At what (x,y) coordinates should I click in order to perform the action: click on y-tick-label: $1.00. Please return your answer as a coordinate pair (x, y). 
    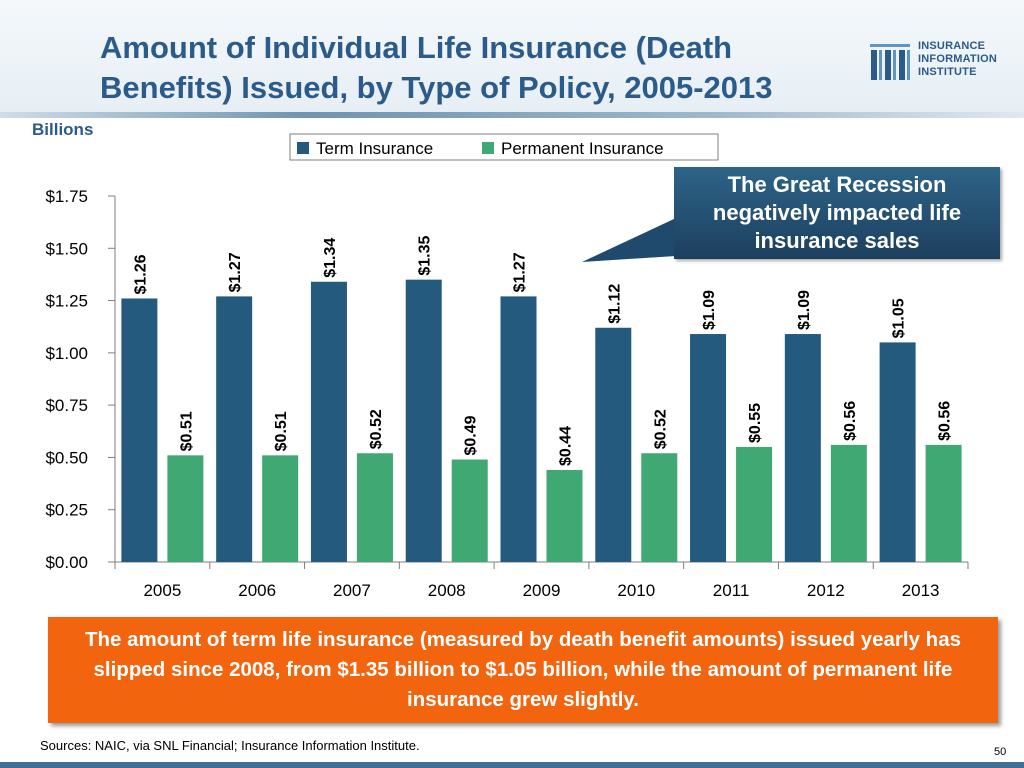
    Looking at the image, I should click on (66, 353).